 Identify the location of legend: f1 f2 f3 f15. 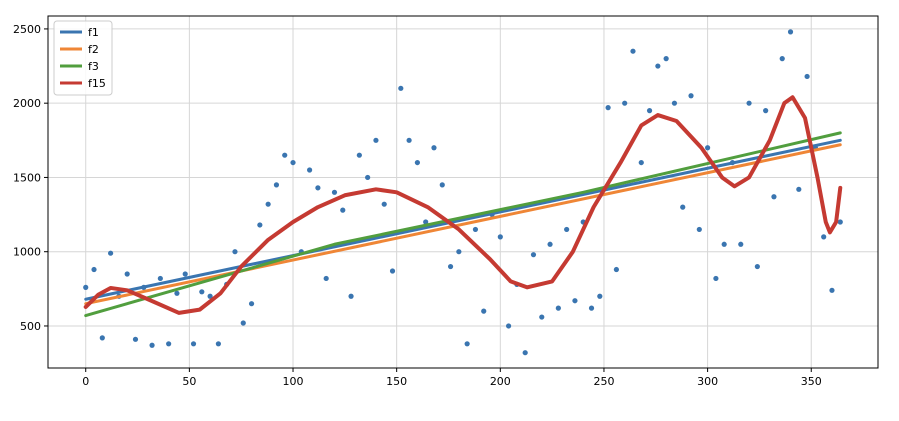
(83, 58).